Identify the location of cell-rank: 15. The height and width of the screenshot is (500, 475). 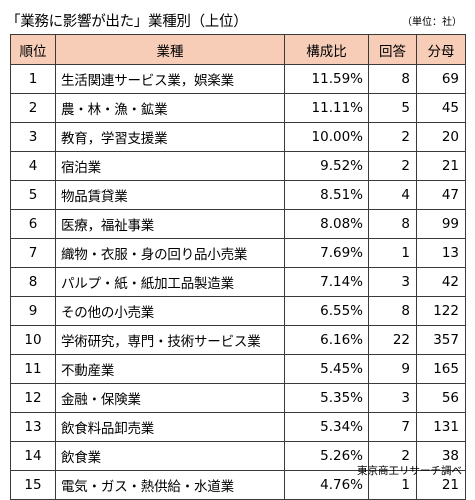
(33, 485).